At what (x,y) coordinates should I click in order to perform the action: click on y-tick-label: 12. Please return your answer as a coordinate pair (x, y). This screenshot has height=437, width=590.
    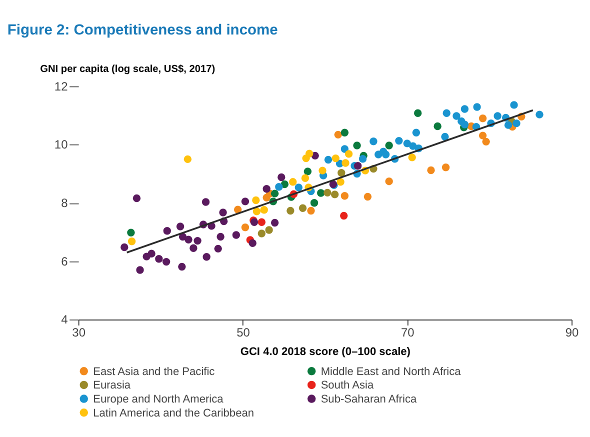
    Looking at the image, I should click on (61, 86).